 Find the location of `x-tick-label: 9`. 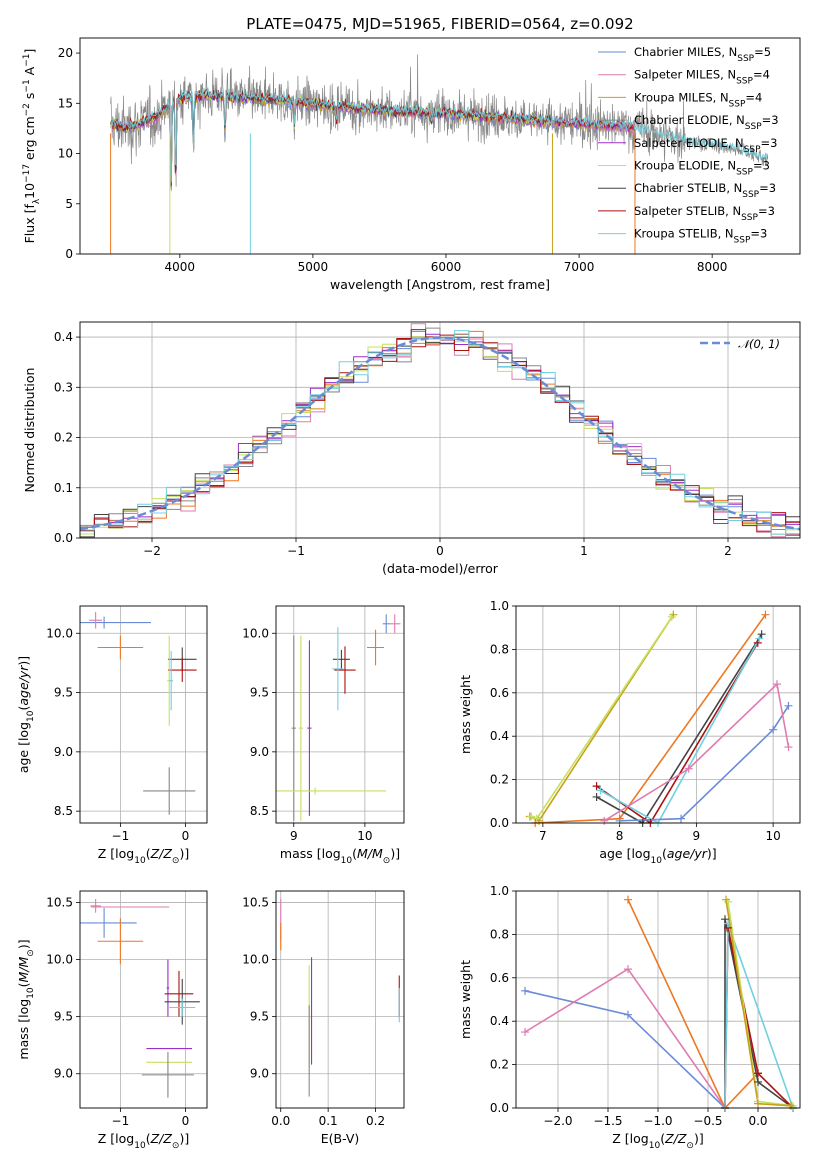

x-tick-label: 9 is located at coordinates (294, 836).